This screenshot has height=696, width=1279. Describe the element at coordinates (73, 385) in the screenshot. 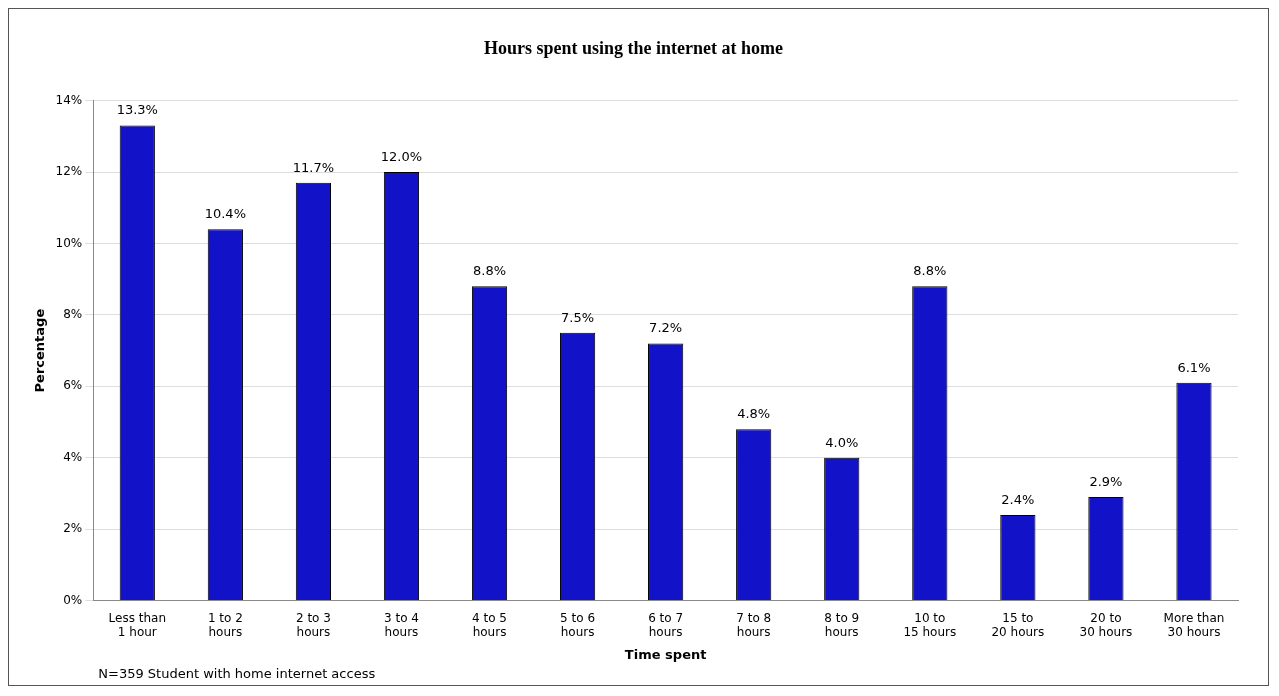

I see `y-tick-label: 6%` at that location.